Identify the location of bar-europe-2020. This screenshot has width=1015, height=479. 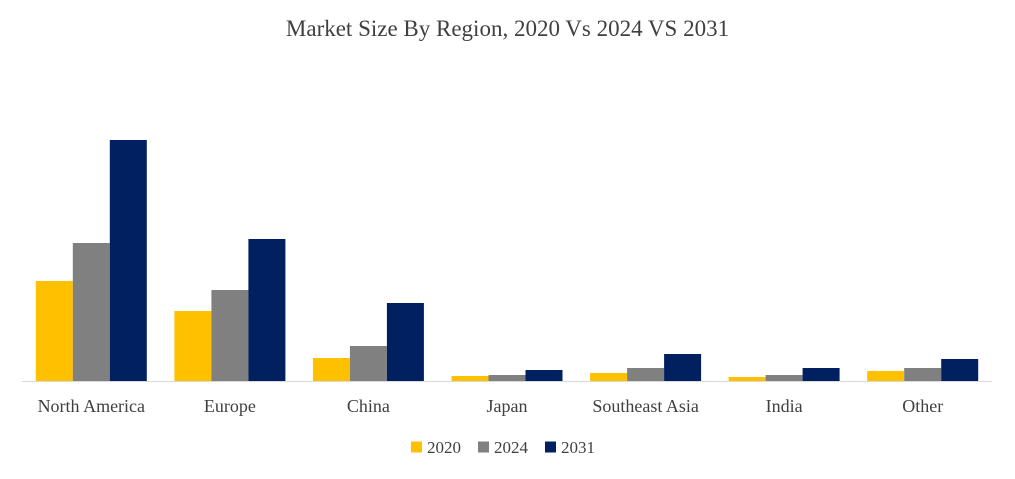
(193, 346).